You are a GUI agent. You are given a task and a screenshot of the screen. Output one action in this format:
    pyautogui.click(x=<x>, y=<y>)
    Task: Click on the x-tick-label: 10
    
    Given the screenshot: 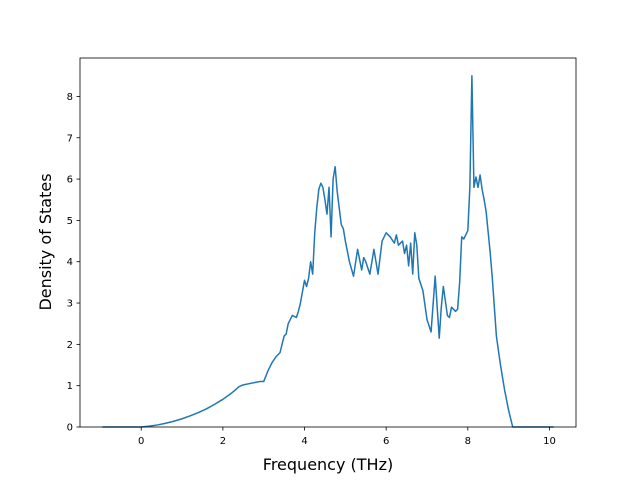 What is the action you would take?
    pyautogui.click(x=549, y=441)
    